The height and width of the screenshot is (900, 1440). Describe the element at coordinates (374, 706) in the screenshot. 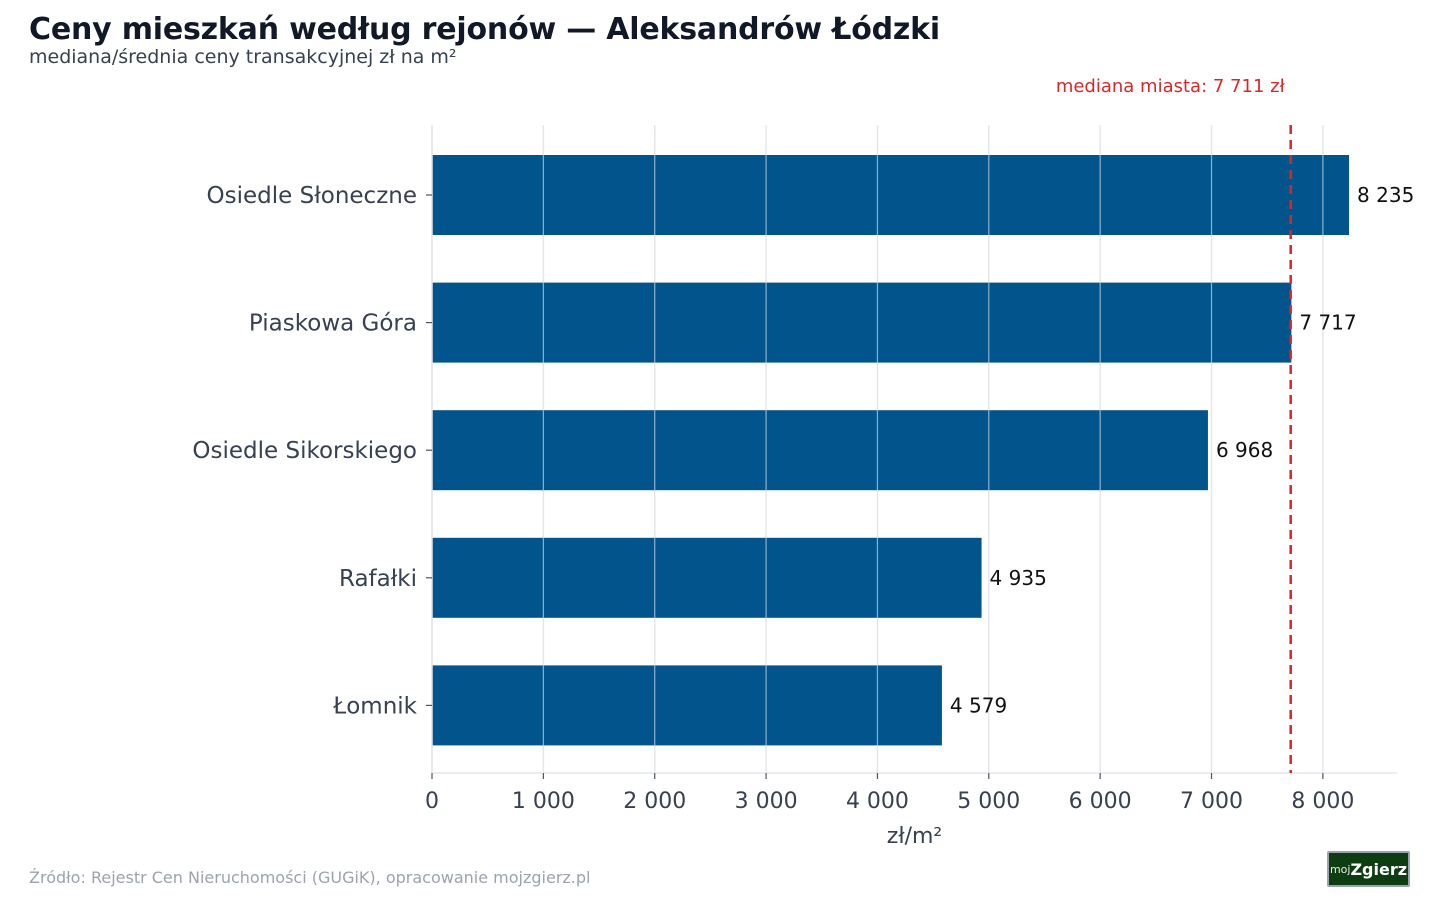

I see `category-label: Łomnik` at that location.